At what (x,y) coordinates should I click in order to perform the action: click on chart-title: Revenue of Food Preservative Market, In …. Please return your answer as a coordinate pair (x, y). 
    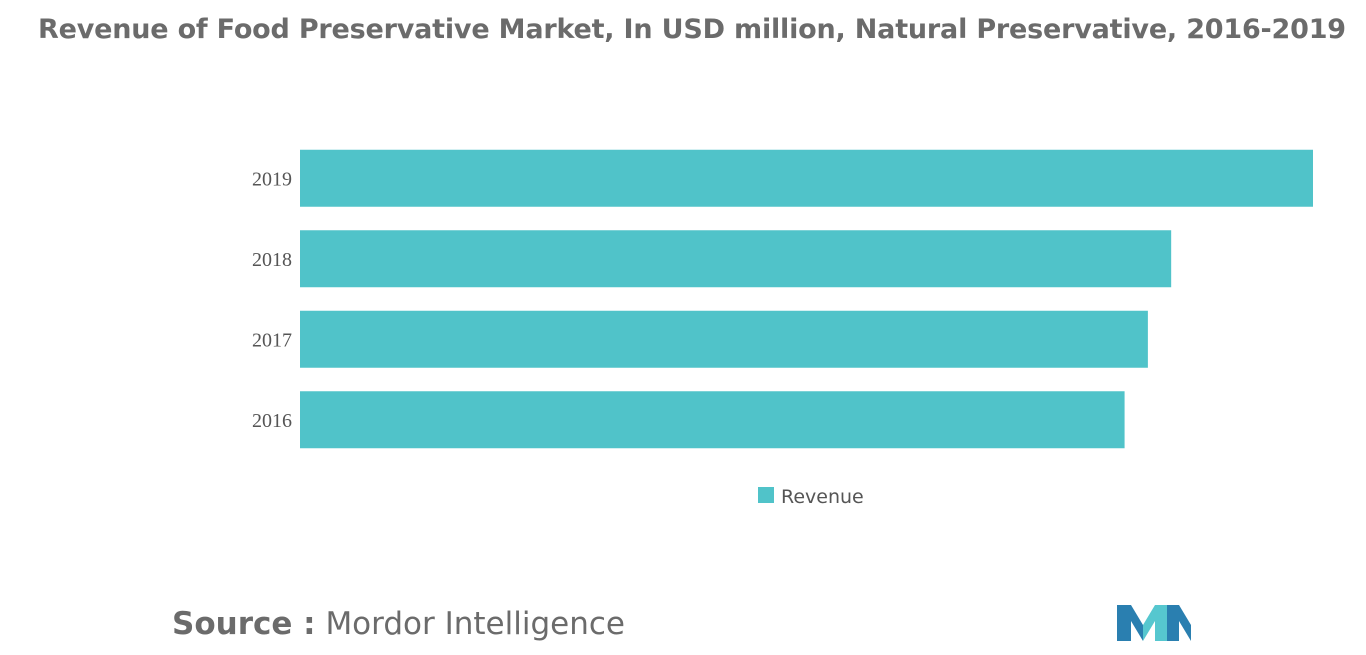
    Looking at the image, I should click on (692, 29).